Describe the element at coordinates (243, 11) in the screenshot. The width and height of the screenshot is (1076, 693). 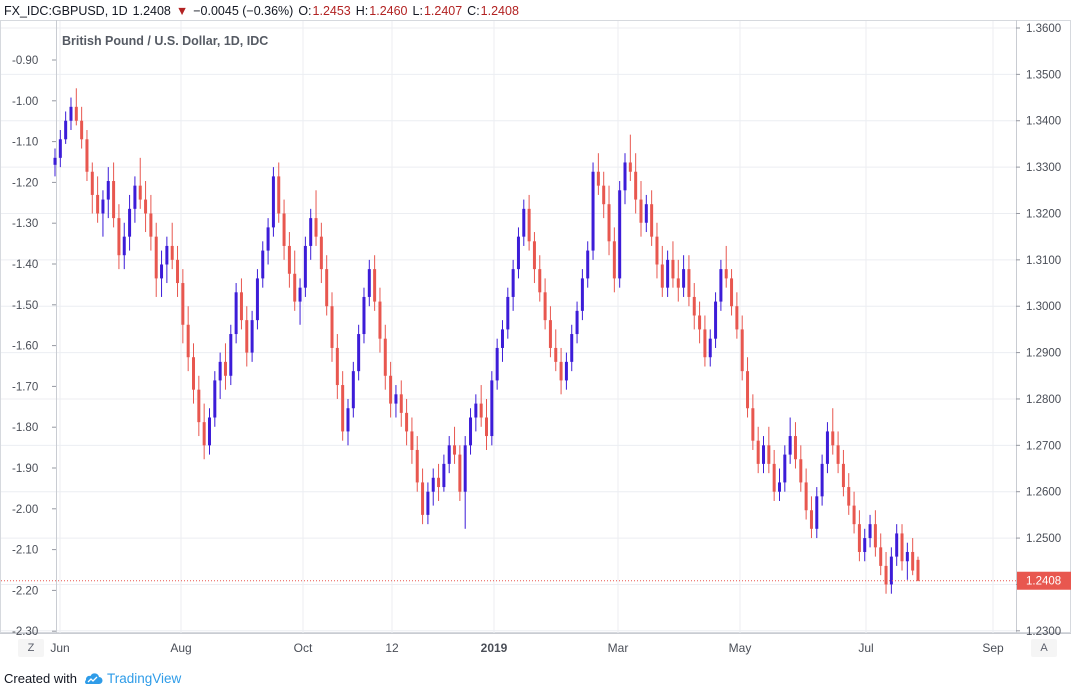
I see `price-change: −0.0045 (−0.36%)` at that location.